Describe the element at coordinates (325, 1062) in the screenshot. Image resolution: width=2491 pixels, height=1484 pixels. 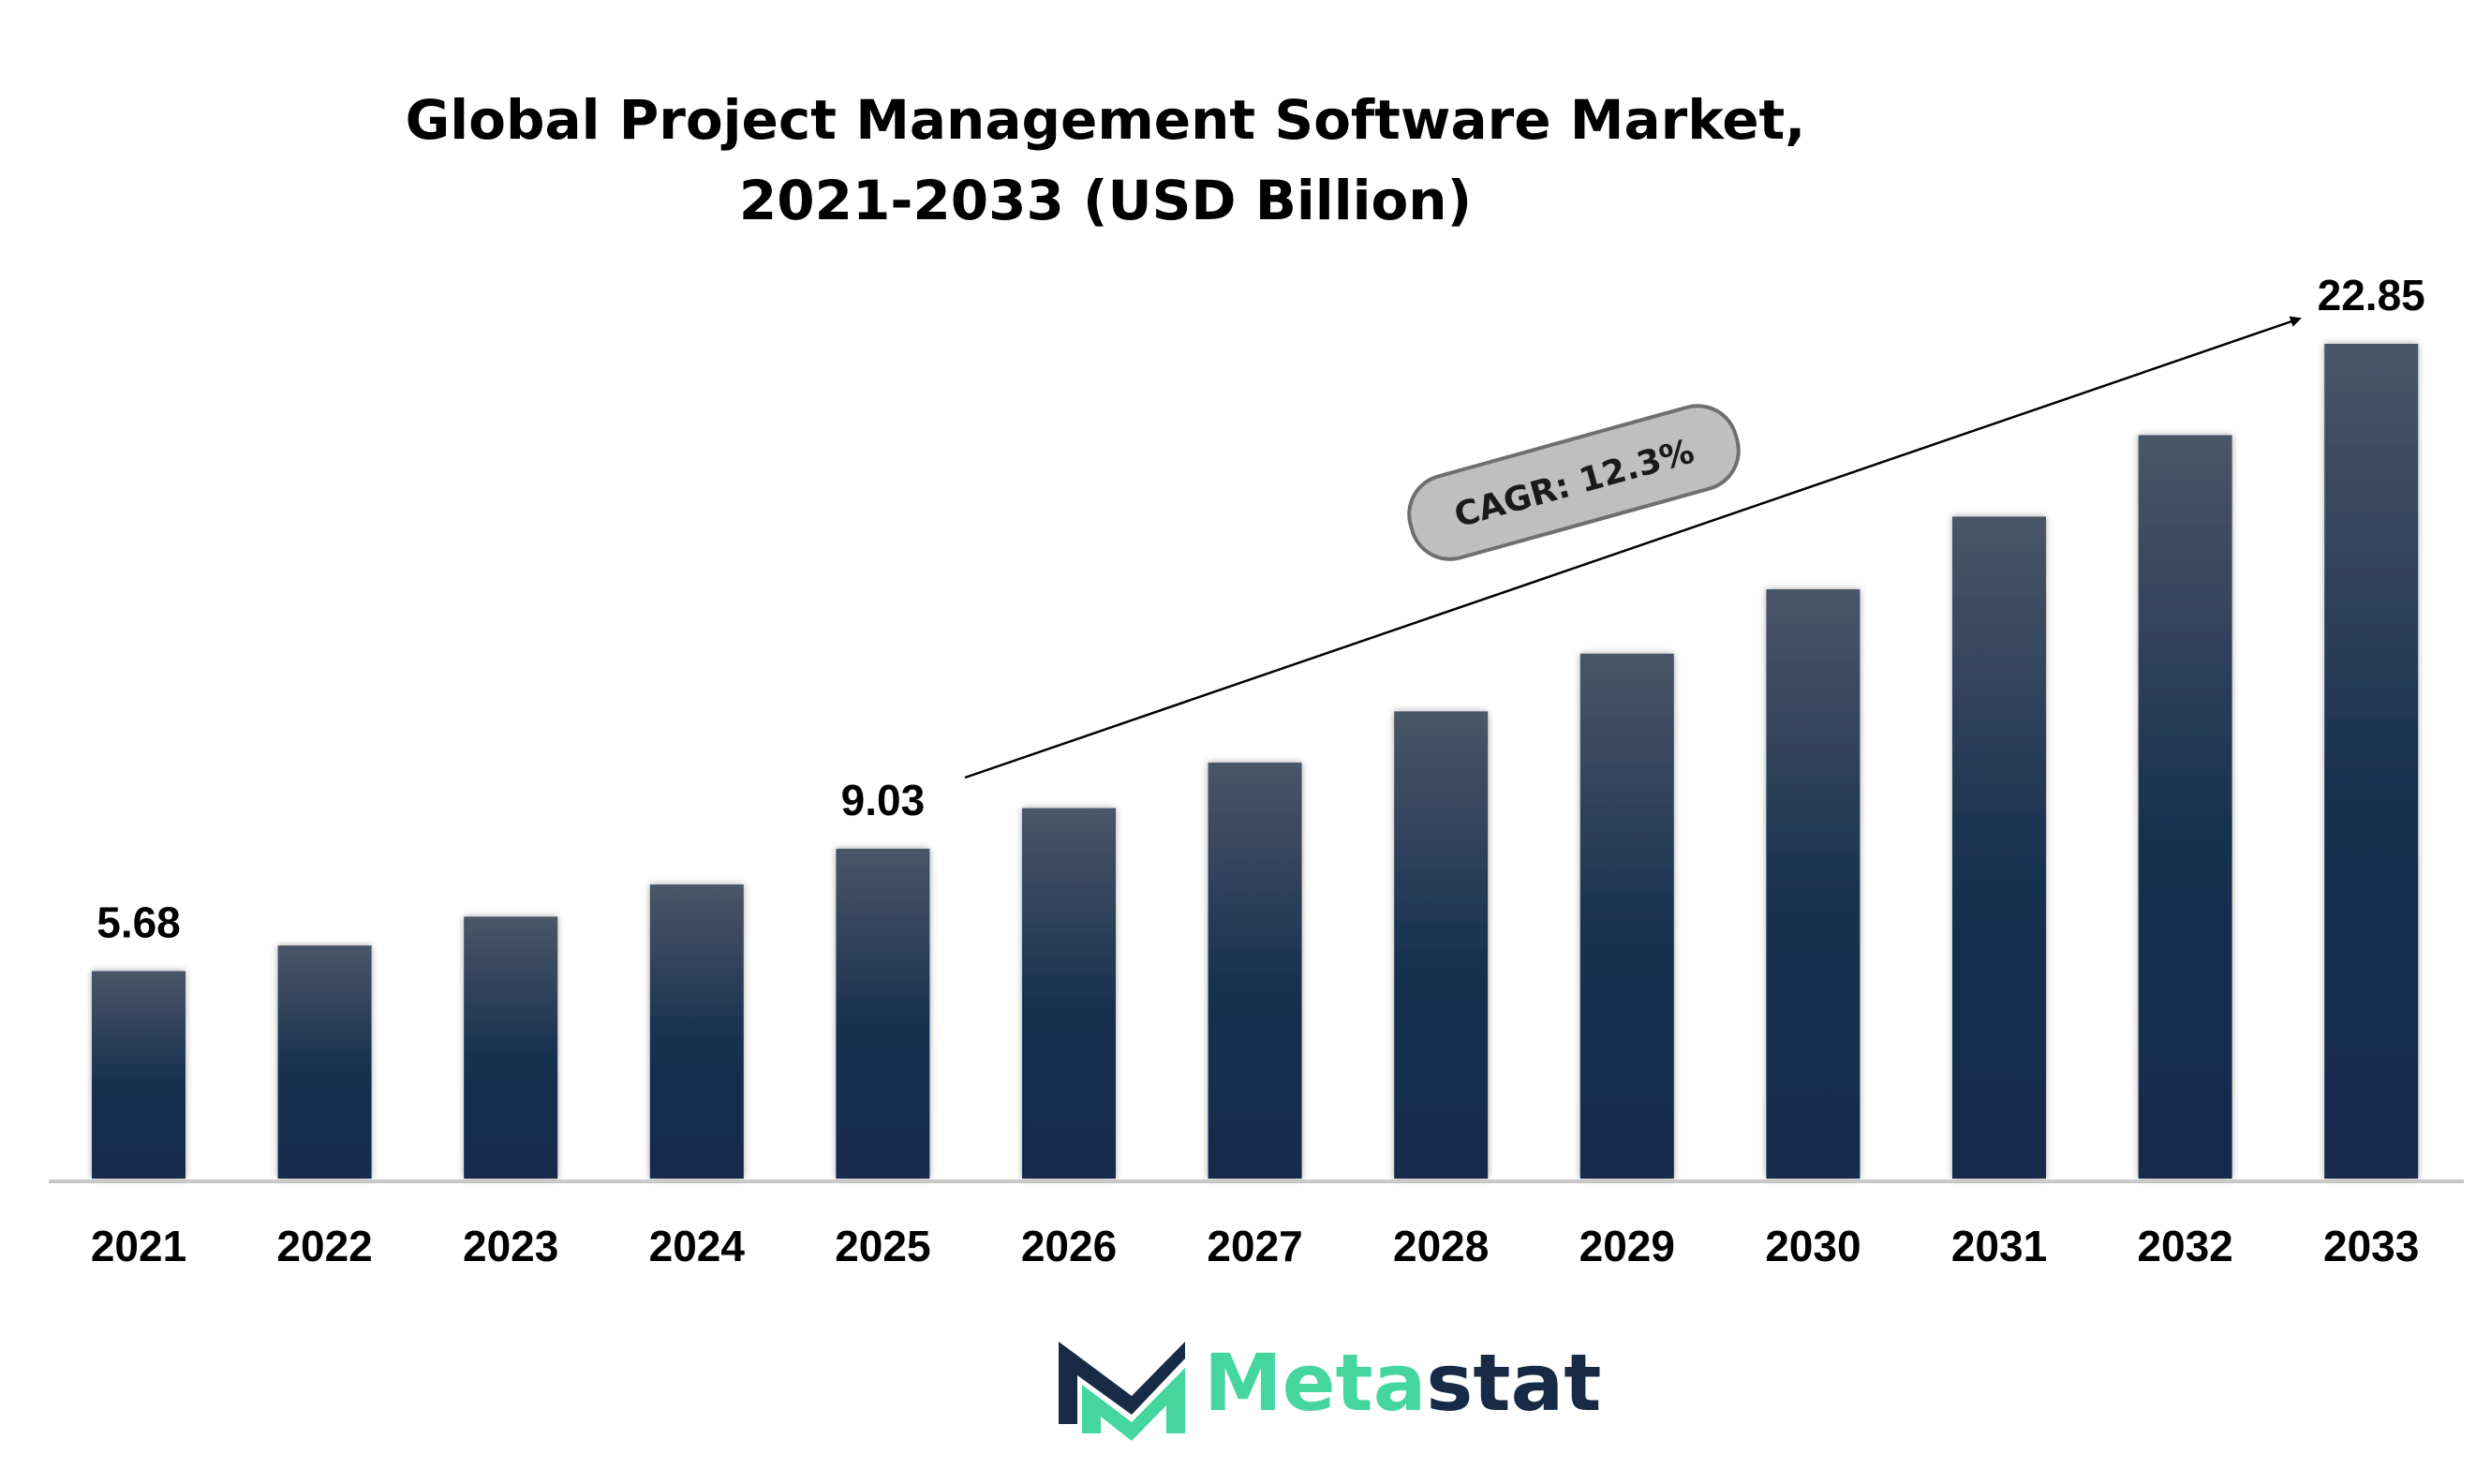
I see `bar-2022` at that location.